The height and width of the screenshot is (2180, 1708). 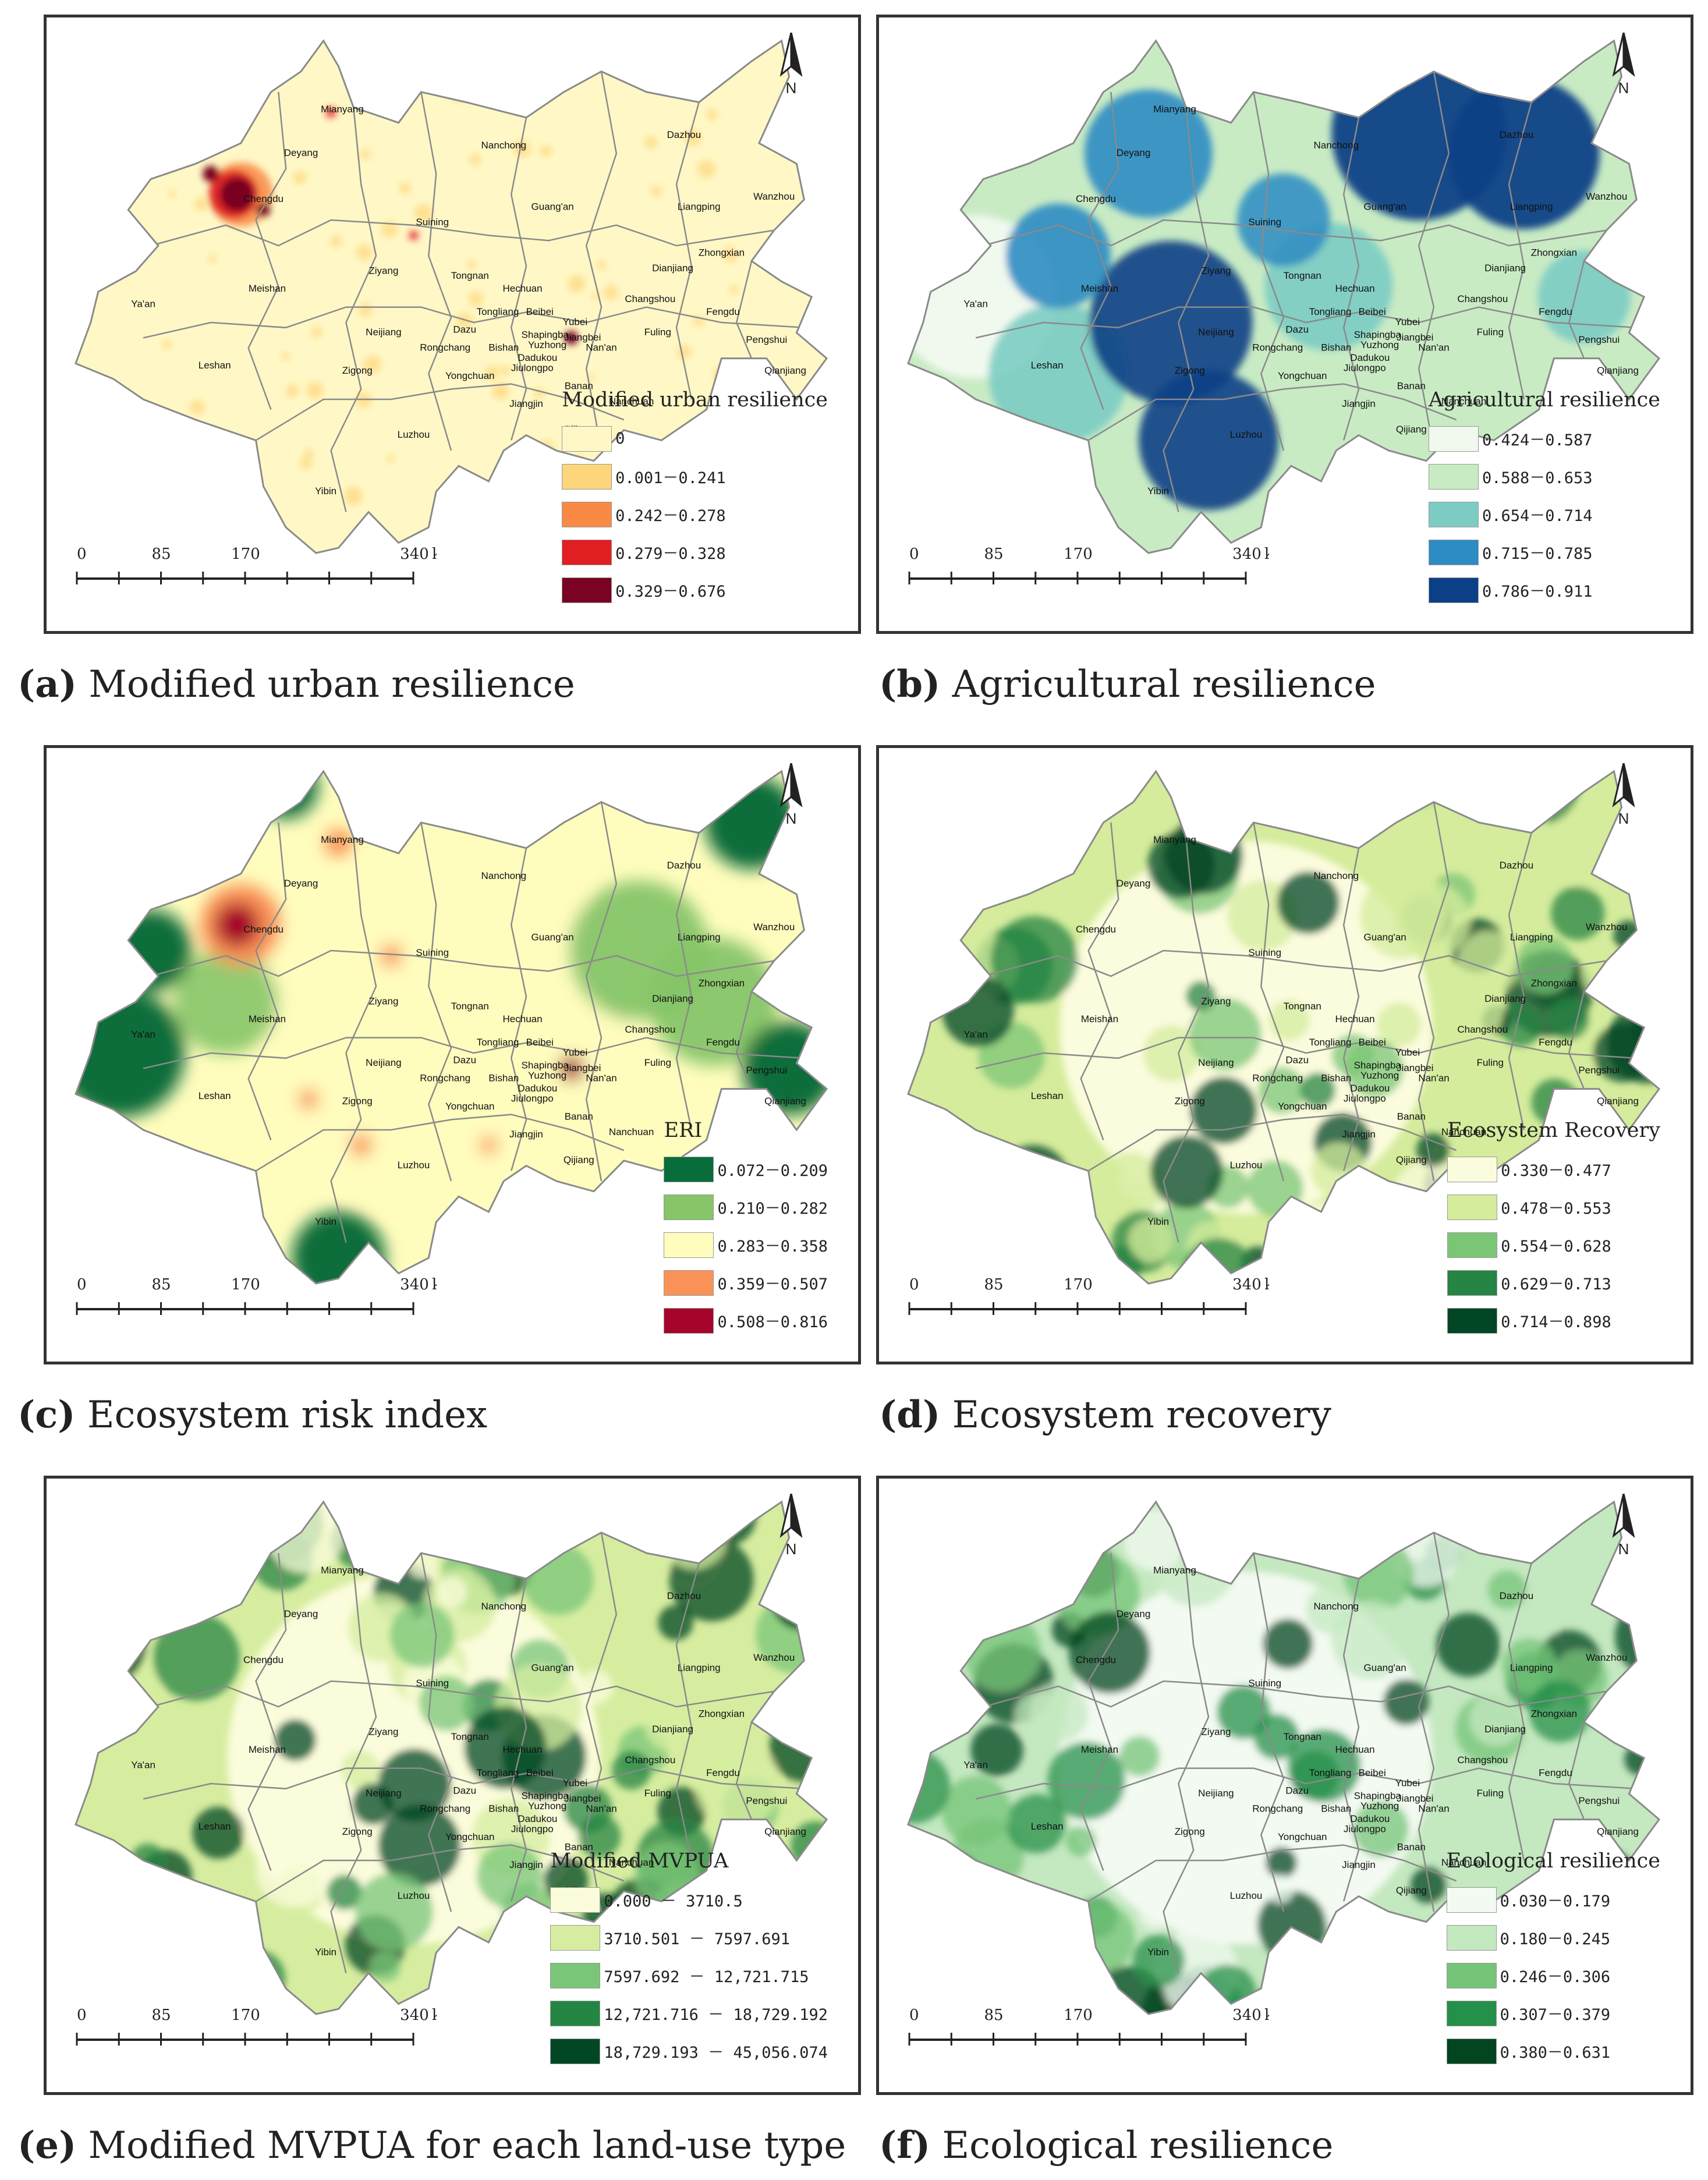 What do you see at coordinates (432, 222) in the screenshot?
I see `city-label: Suining` at bounding box center [432, 222].